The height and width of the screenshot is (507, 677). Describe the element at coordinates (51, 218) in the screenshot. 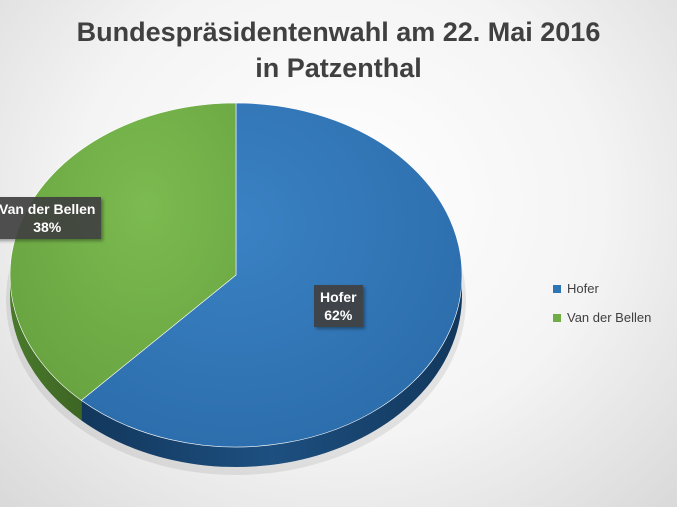

I see `data-label-van-der-bellen: Van der Bellen 38%` at that location.